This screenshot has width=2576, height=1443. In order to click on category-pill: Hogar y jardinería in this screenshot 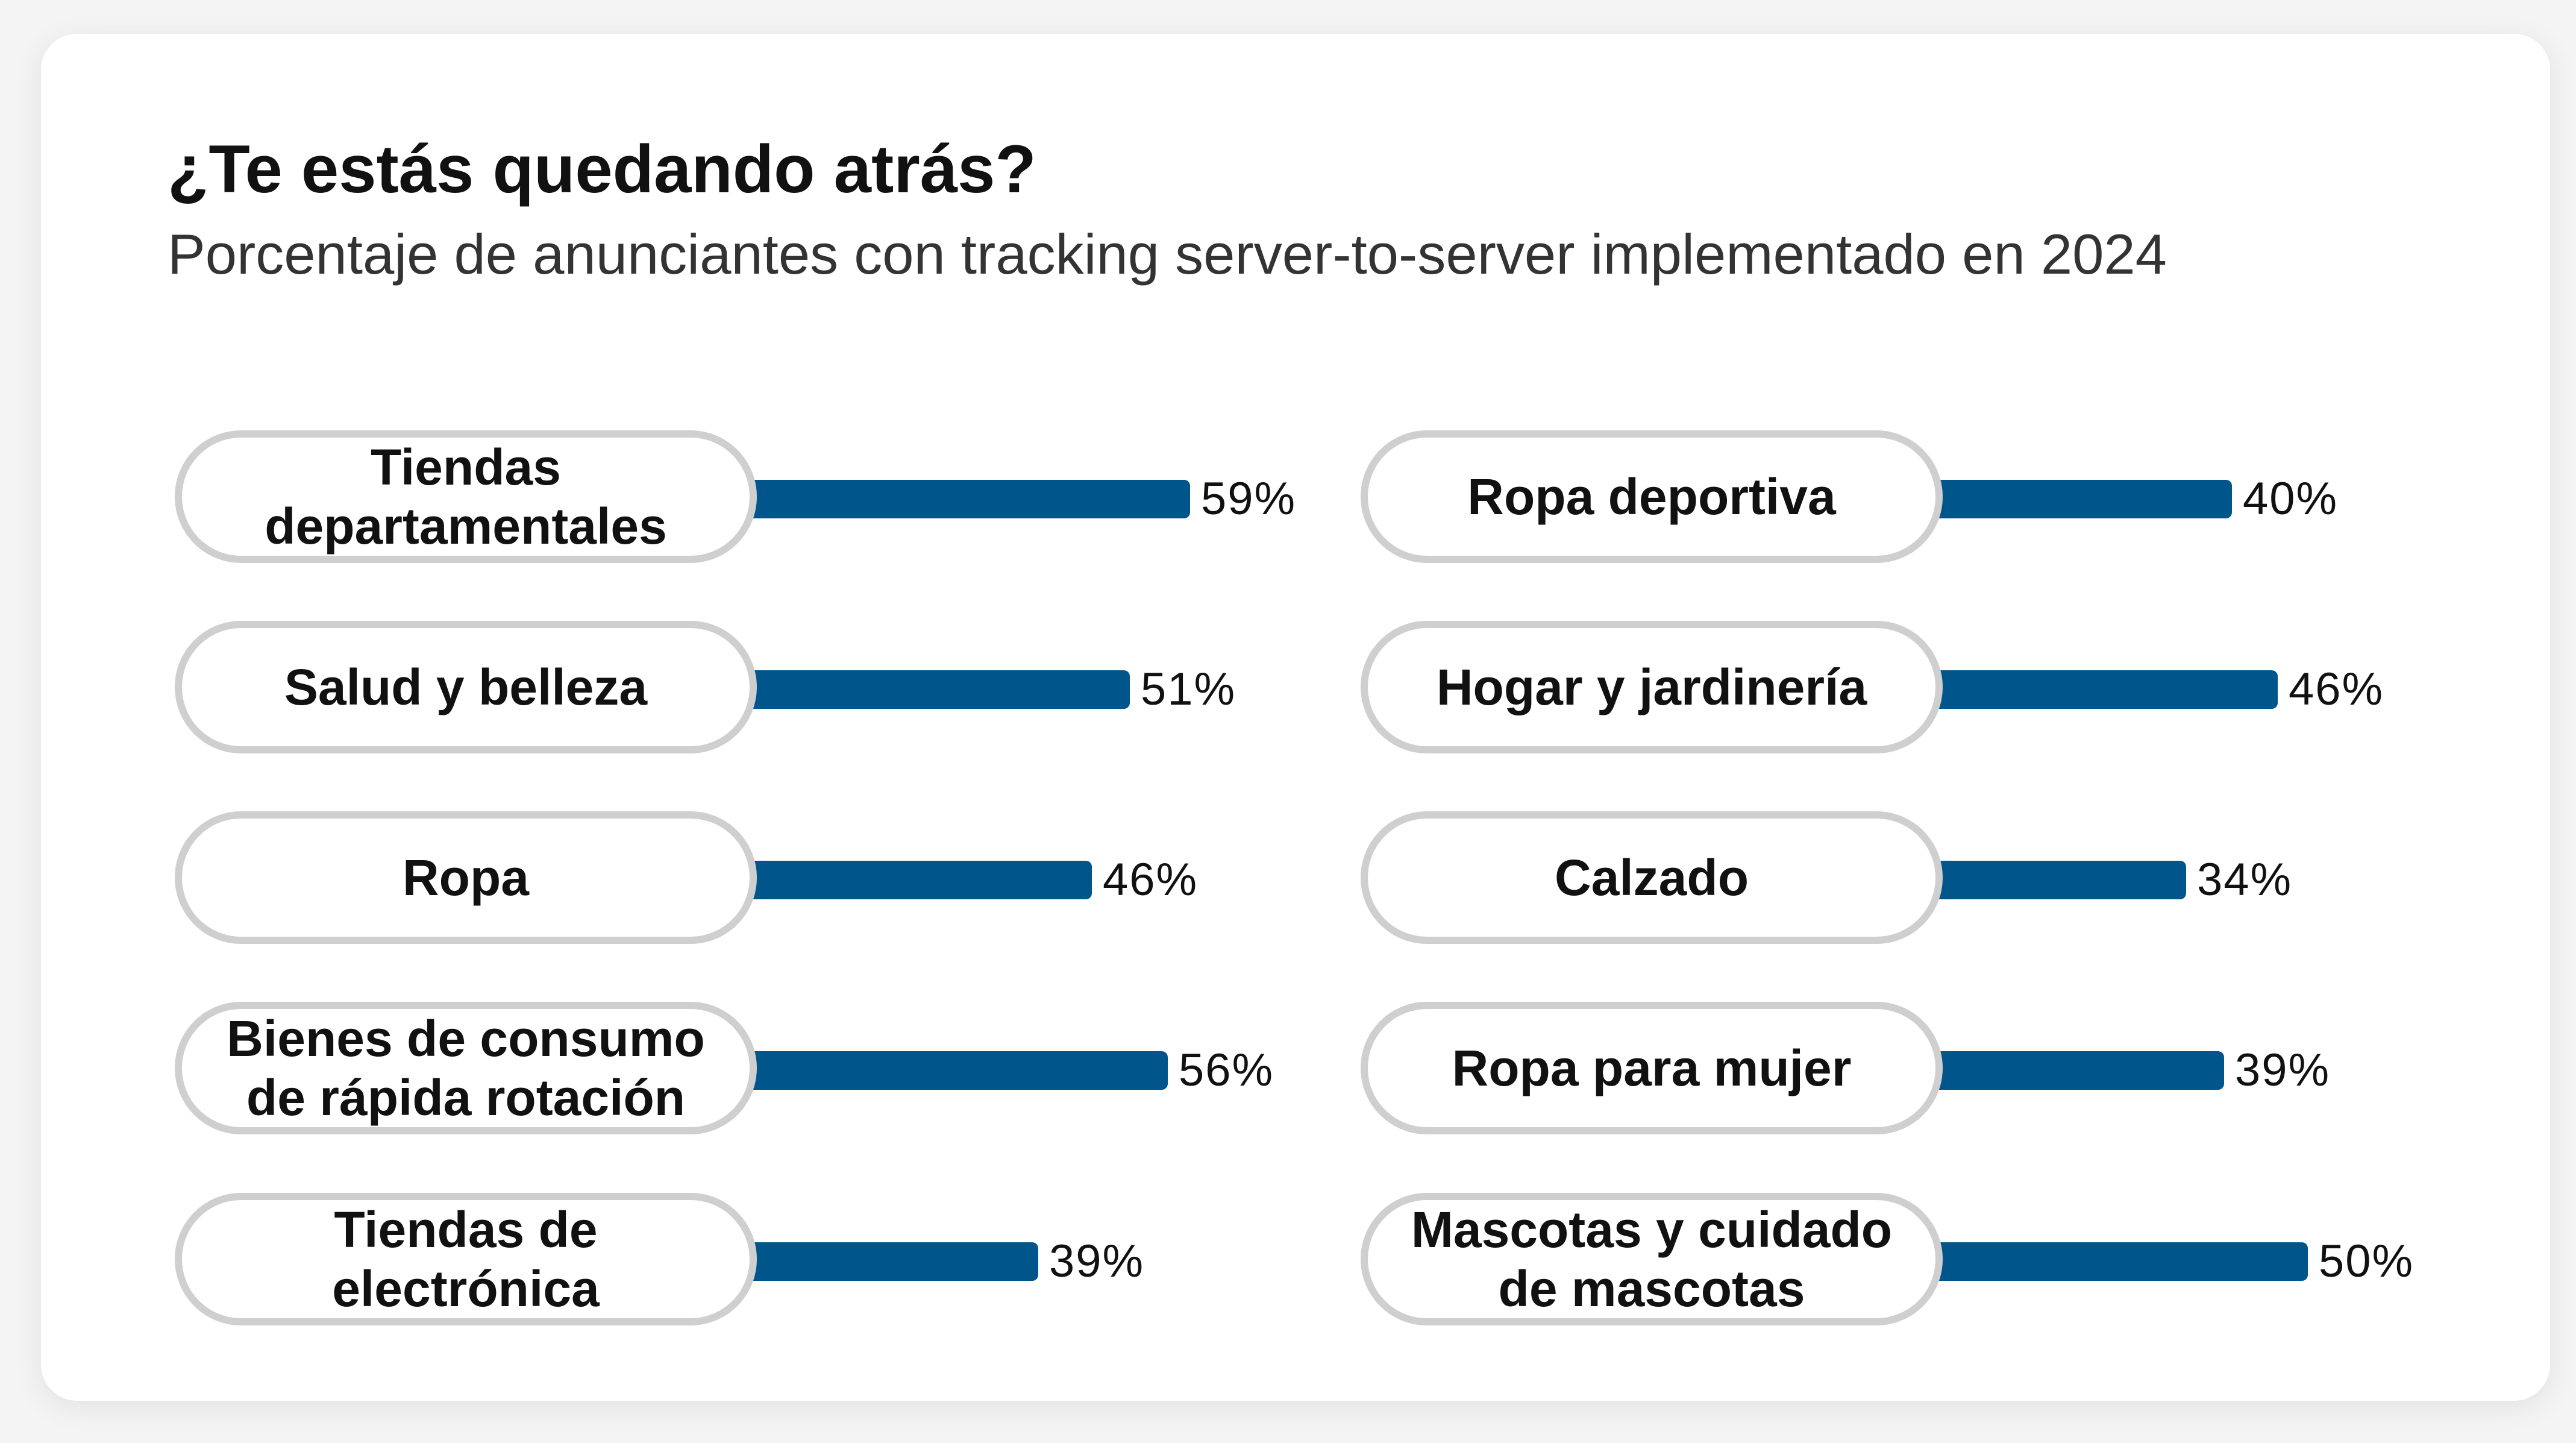, I will do `click(1652, 687)`.